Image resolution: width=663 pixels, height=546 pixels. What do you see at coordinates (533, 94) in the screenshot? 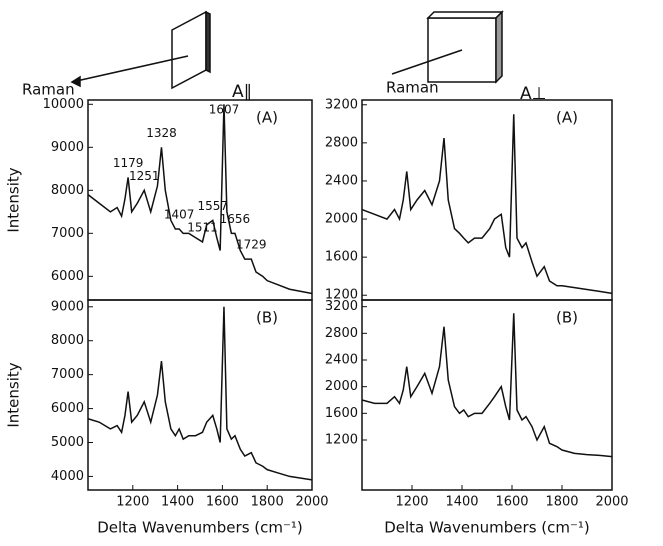
I see `illustration-caption: A⊥` at bounding box center [533, 94].